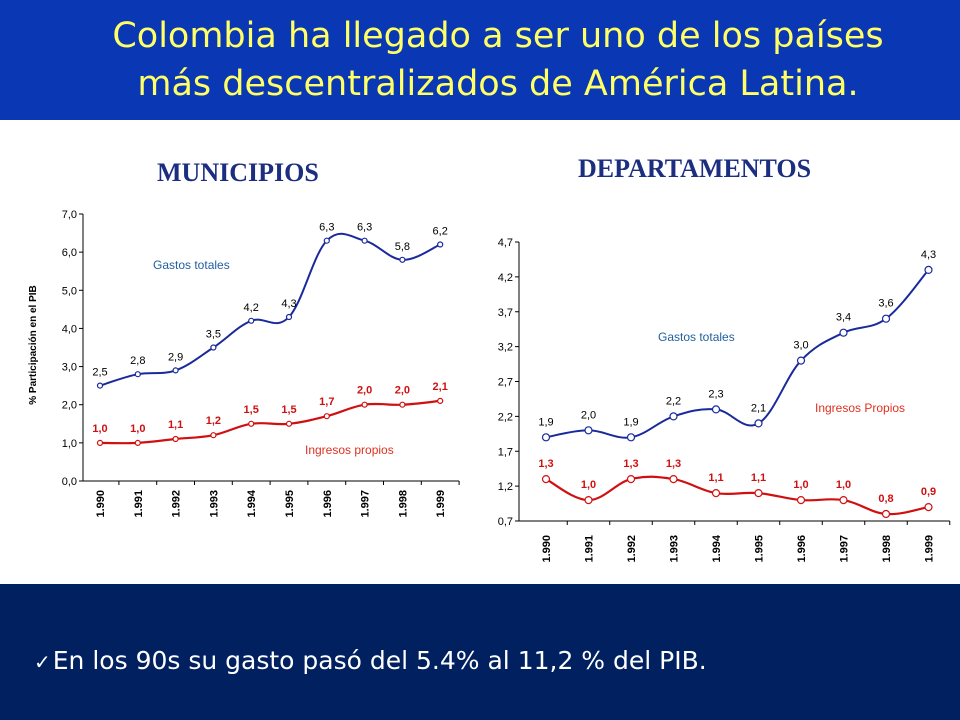  I want to click on check-icon: ✓, so click(42, 662).